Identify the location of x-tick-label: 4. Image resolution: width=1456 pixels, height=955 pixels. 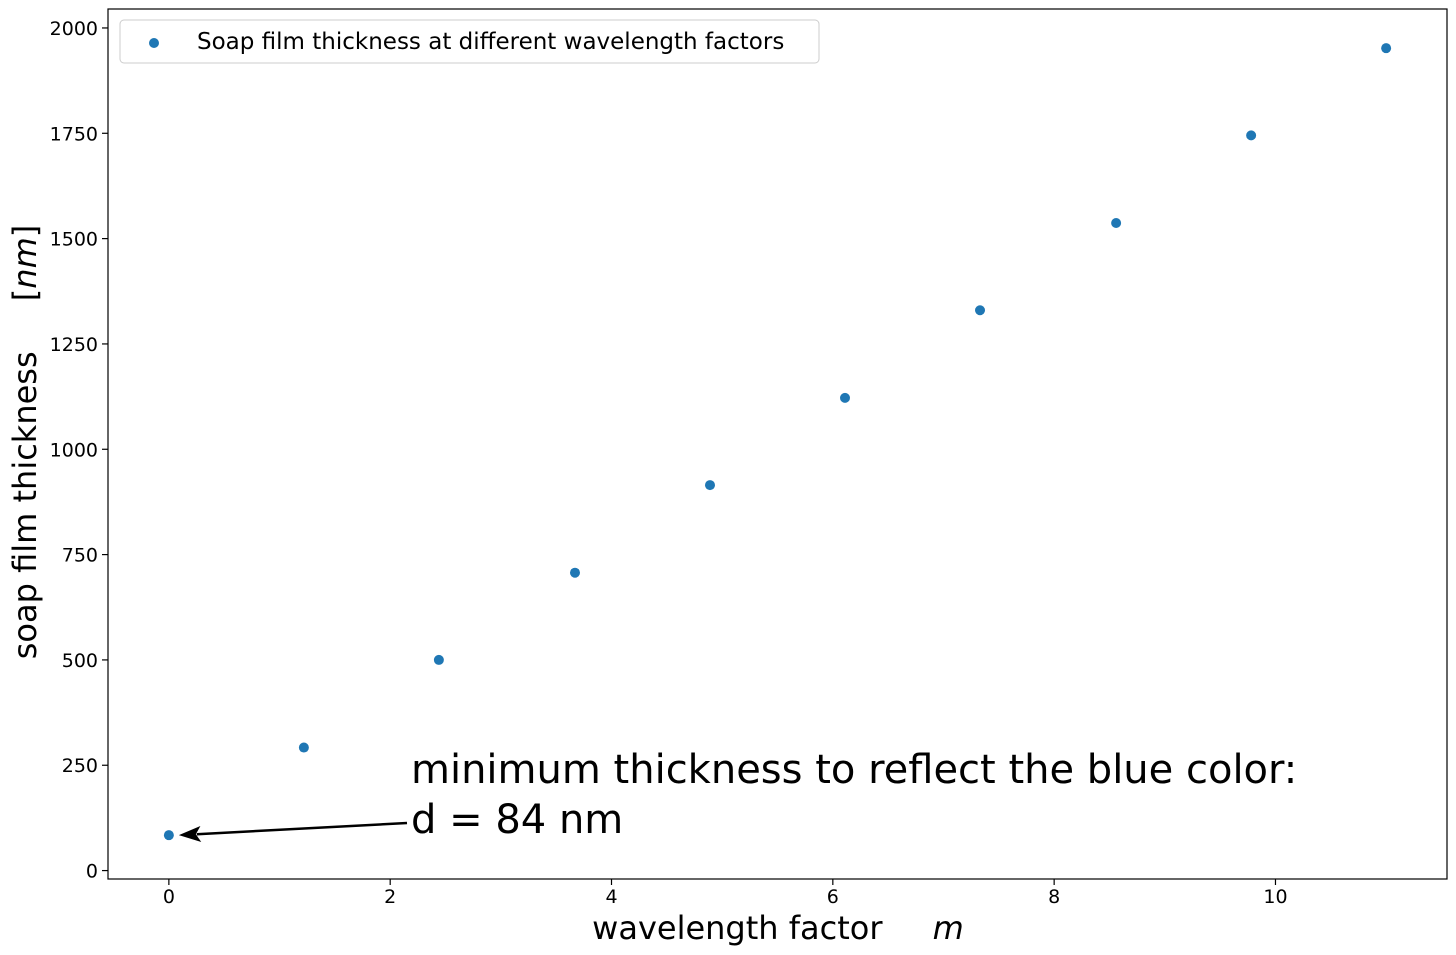
(611, 897).